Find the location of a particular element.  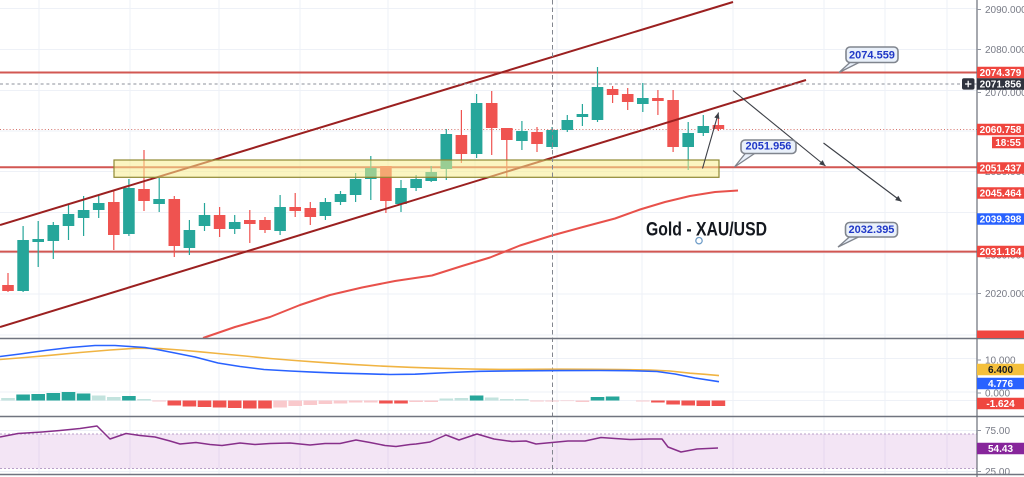

svg-text: 2074.559 is located at coordinates (872, 55).